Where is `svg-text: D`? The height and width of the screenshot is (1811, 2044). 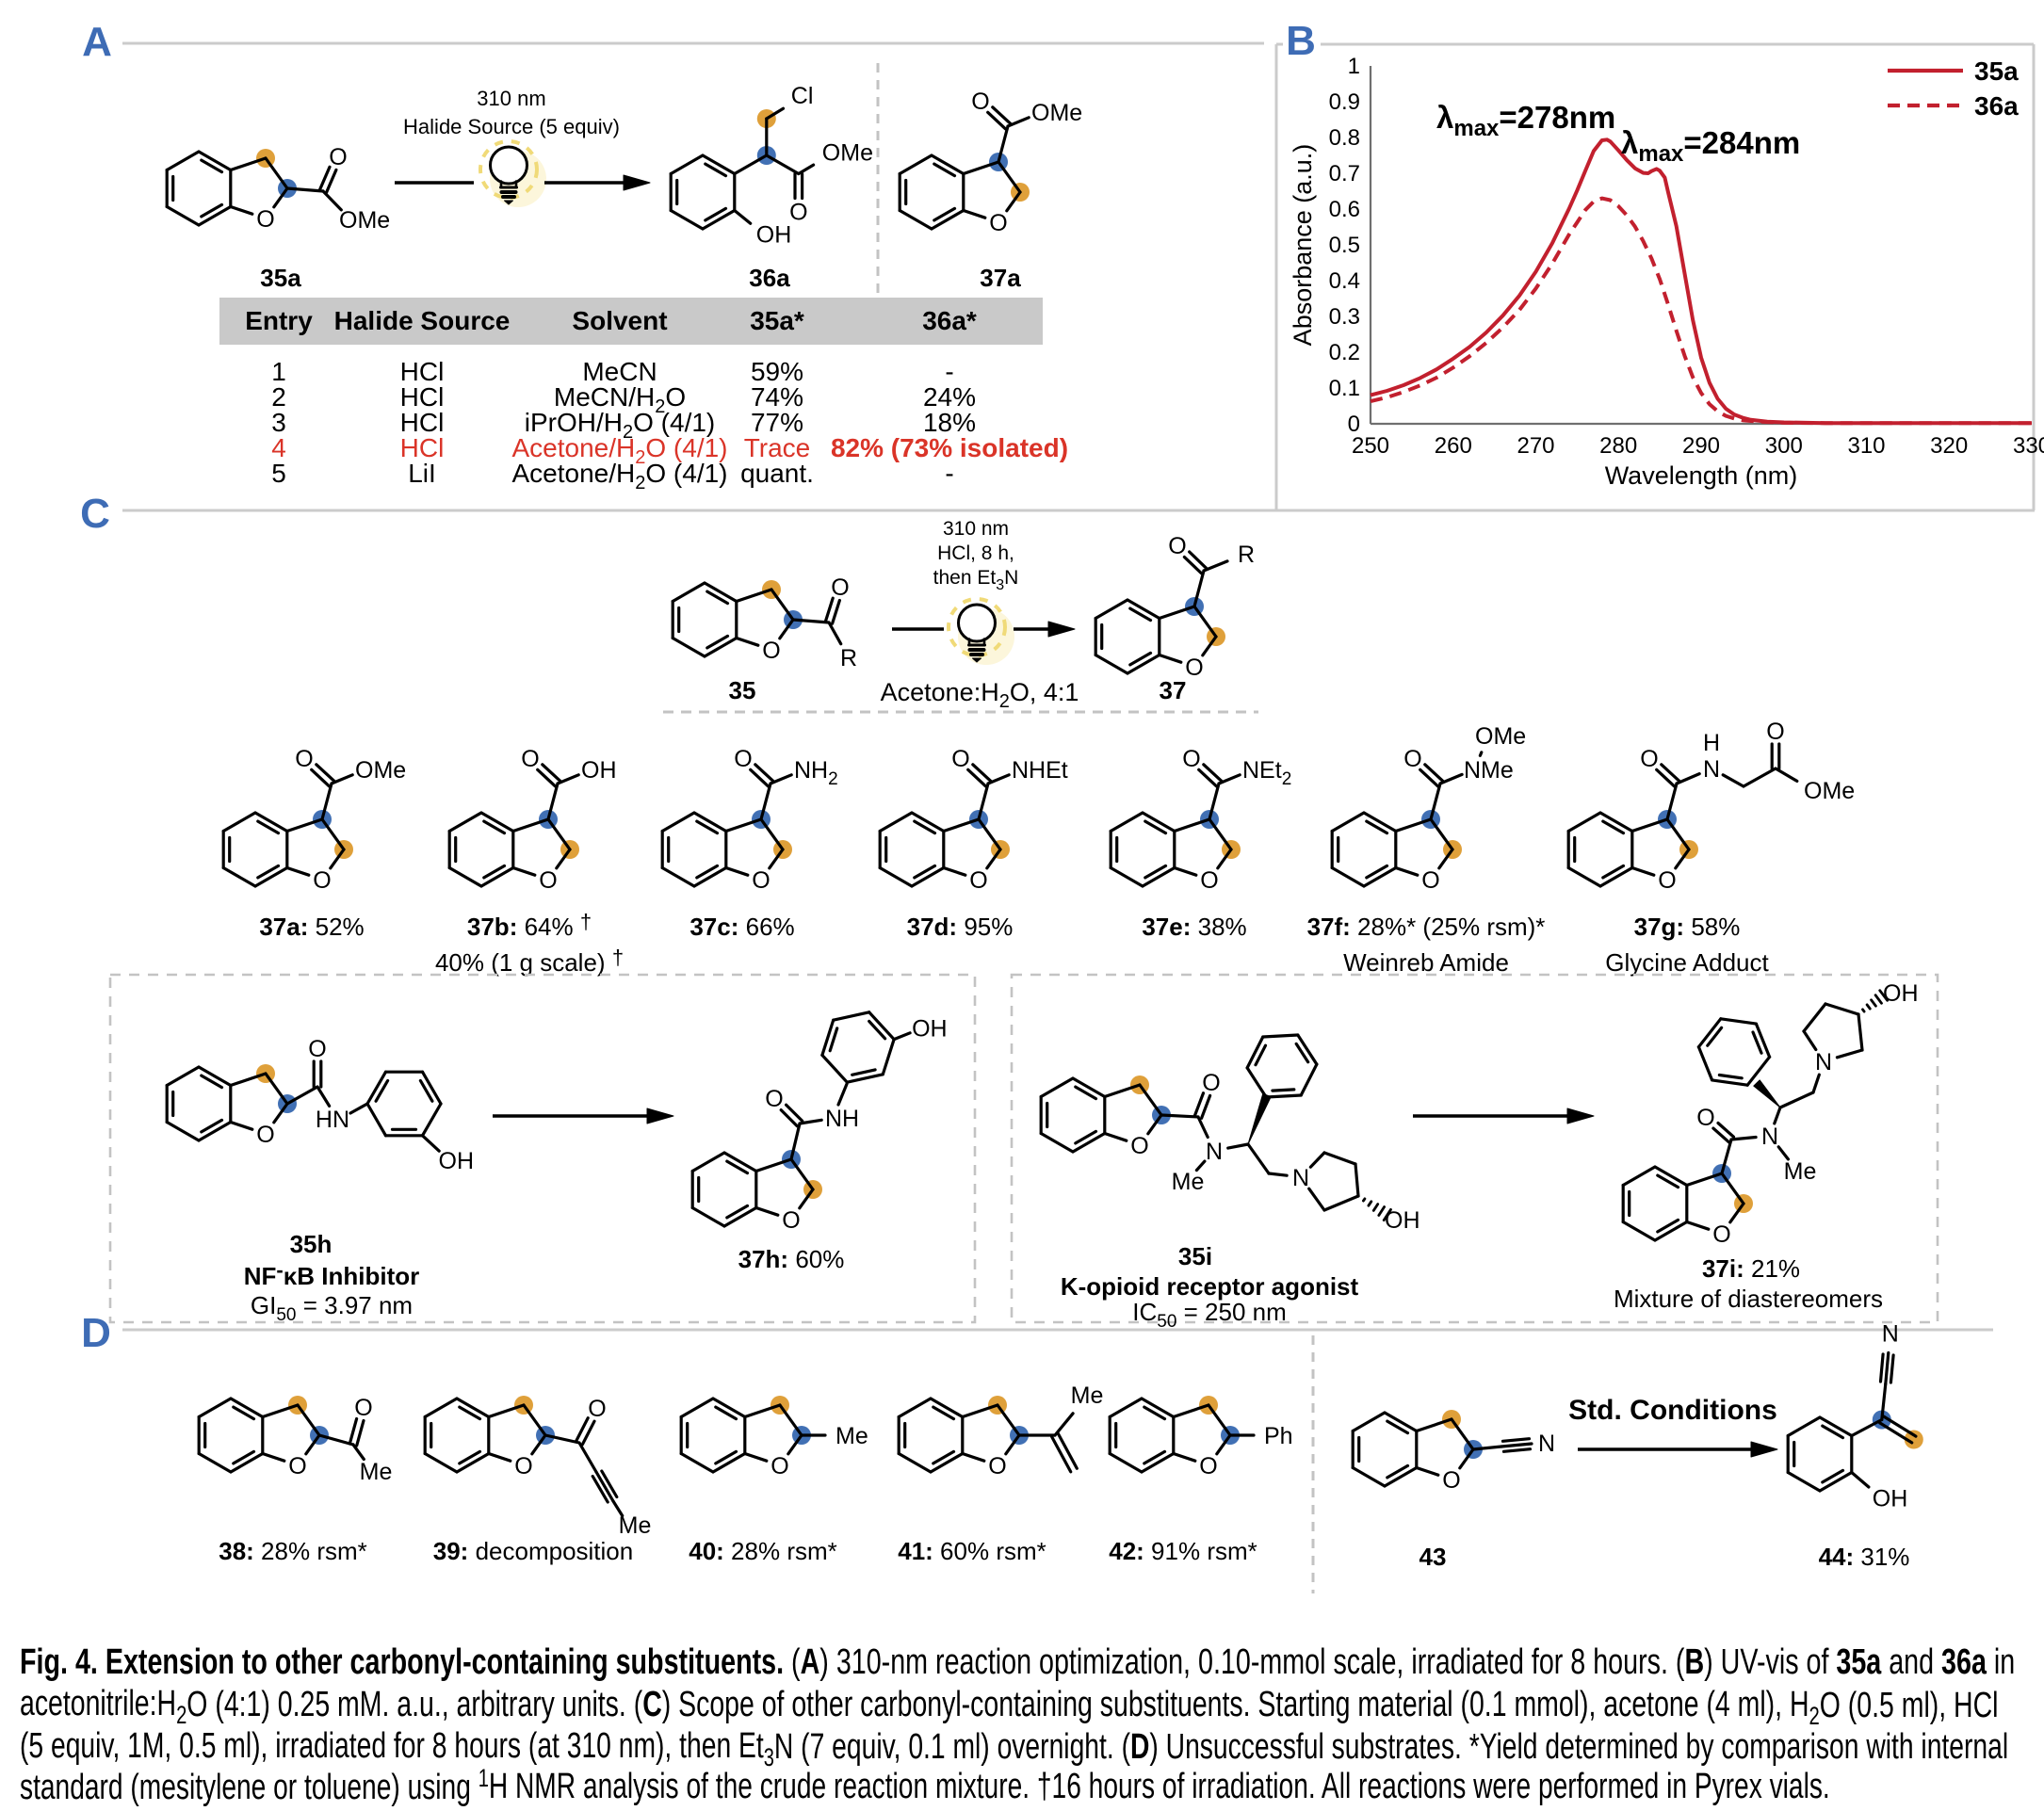
svg-text: D is located at coordinates (96, 1333).